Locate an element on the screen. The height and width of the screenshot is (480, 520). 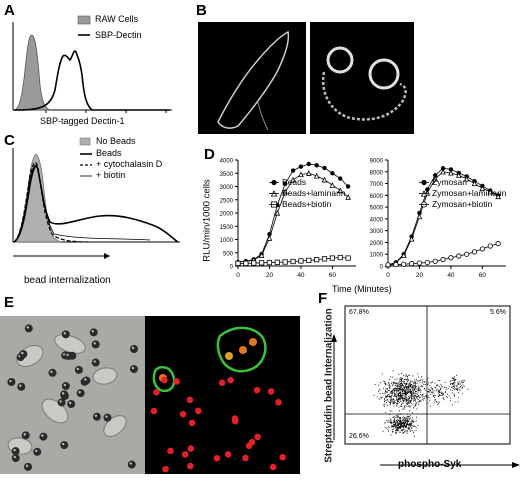
panel-f-scatter is located at coordinates (427, 375).